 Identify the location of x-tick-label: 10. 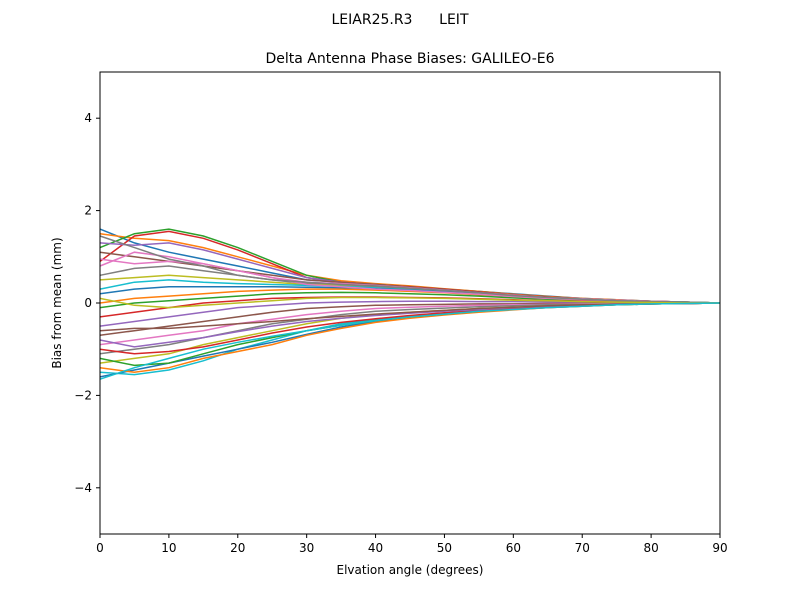
(168, 548).